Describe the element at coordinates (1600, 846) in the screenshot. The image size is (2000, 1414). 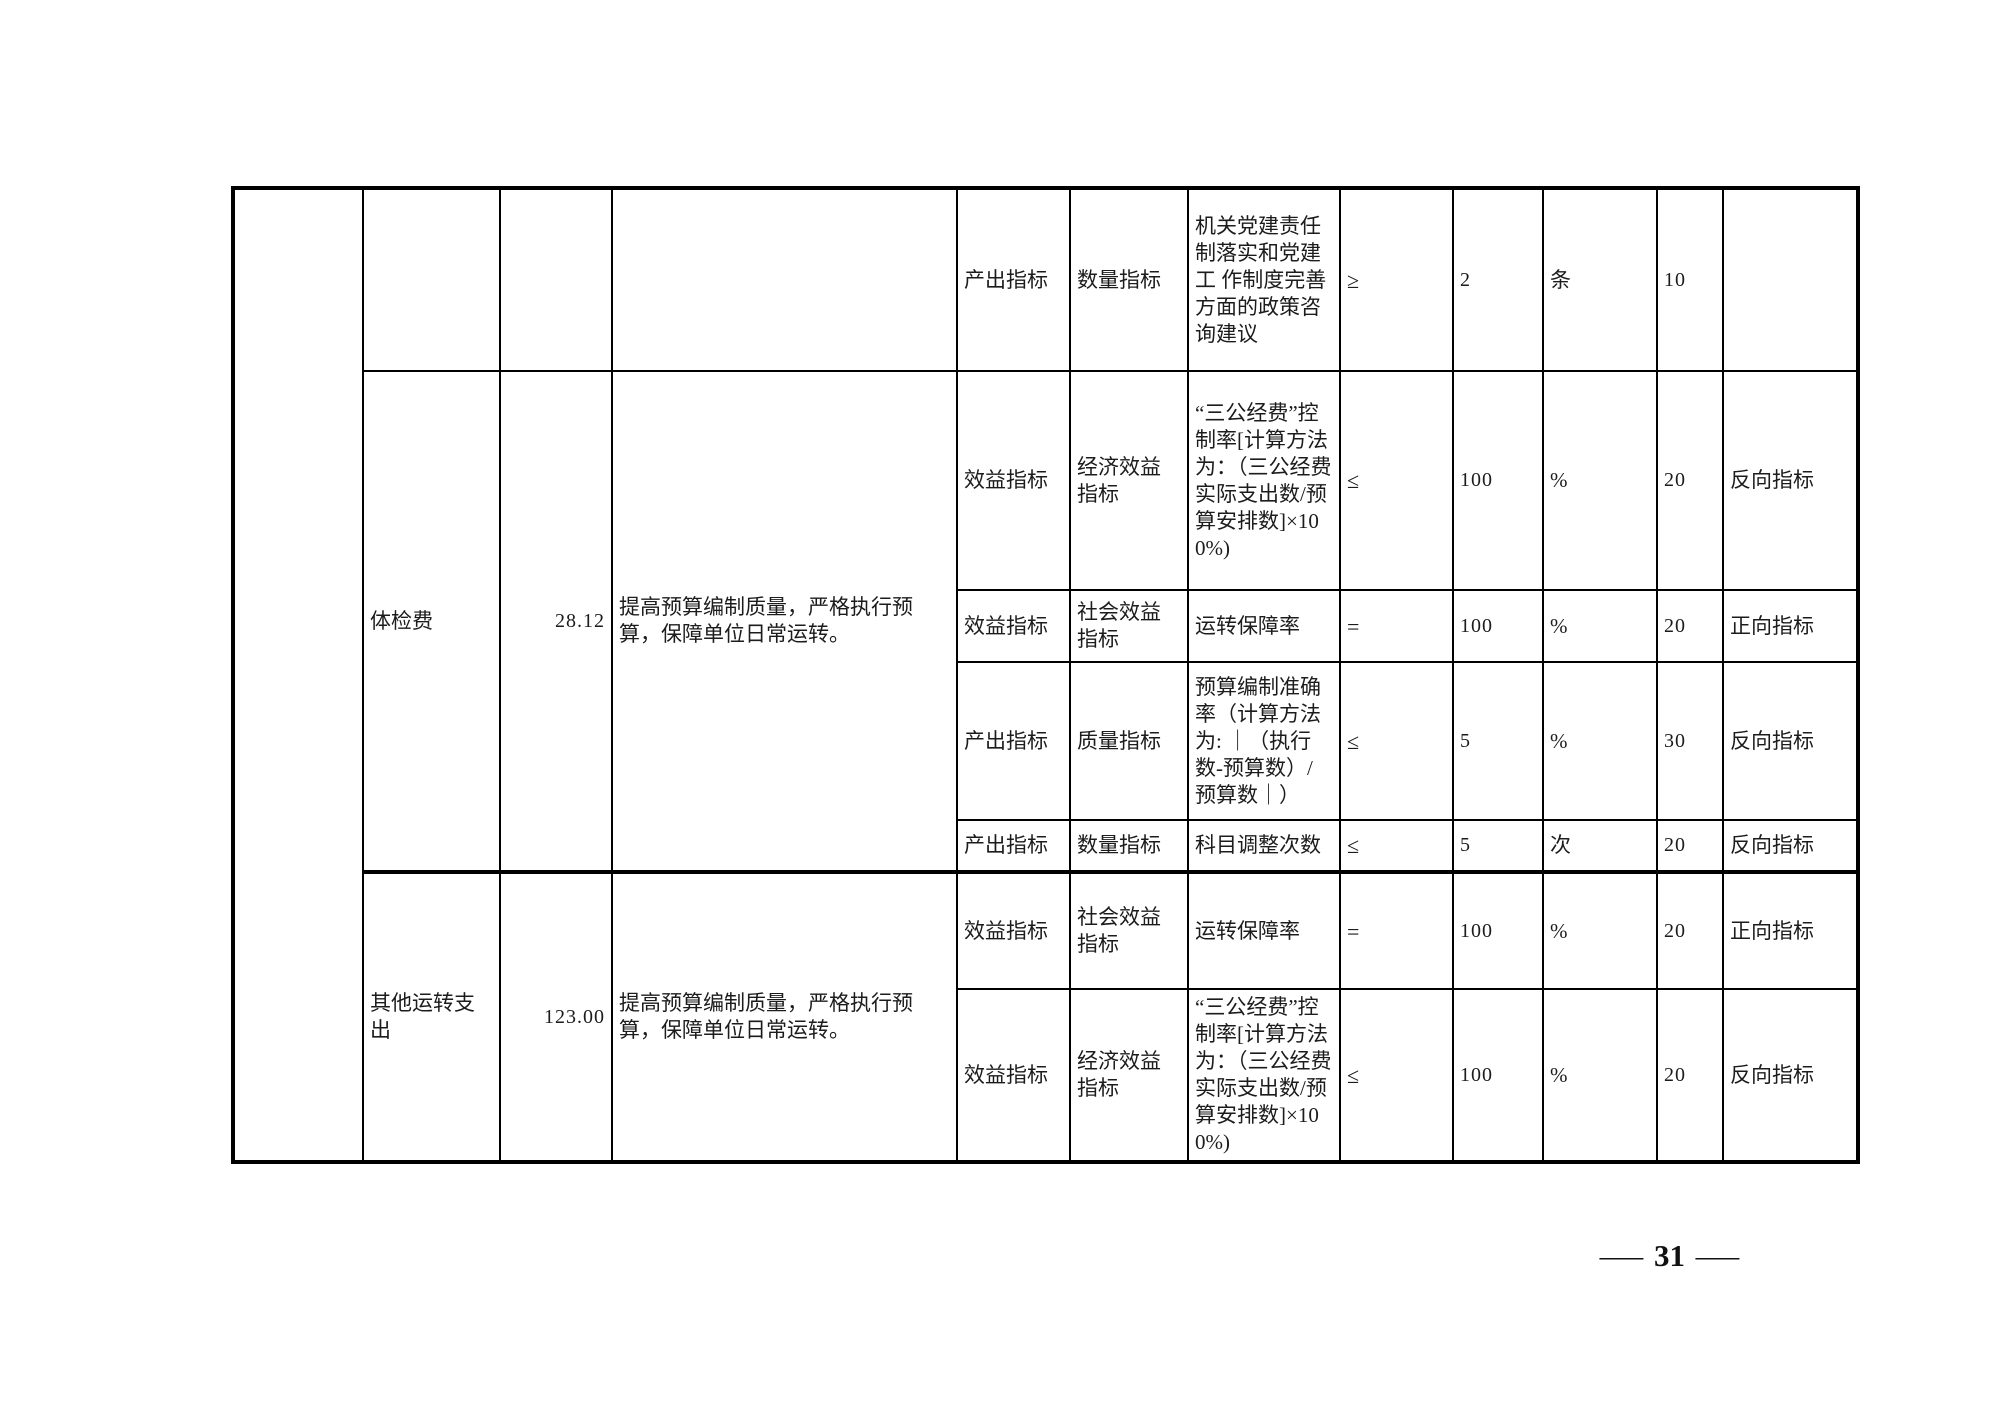
I see `unit-cell: 次` at that location.